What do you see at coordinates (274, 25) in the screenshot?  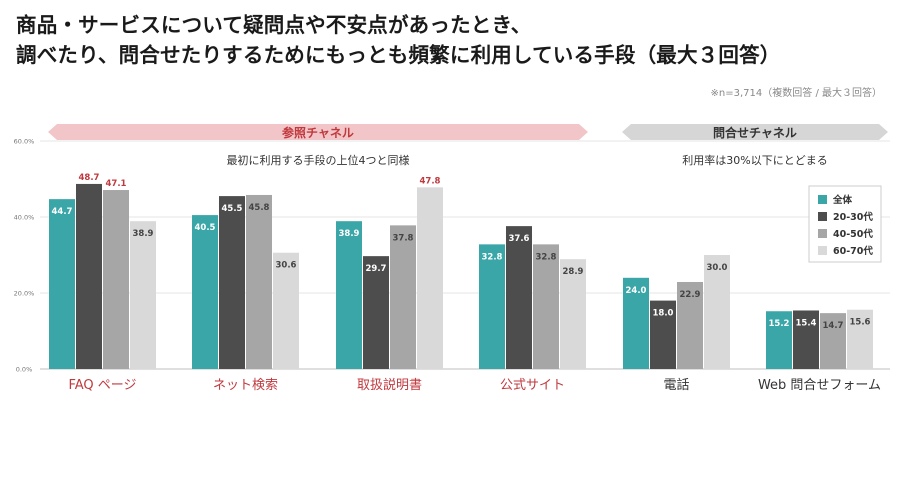 I see `title-line-1: 商品・サービスについて疑問点や不安点があったとき、` at bounding box center [274, 25].